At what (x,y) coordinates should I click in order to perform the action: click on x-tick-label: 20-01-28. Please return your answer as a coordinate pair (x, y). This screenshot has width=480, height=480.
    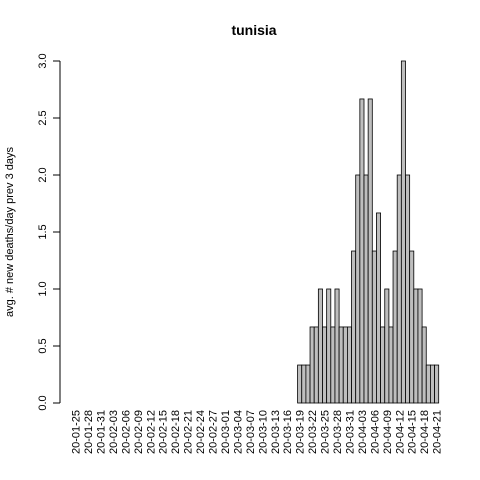
    Looking at the image, I should click on (89, 432).